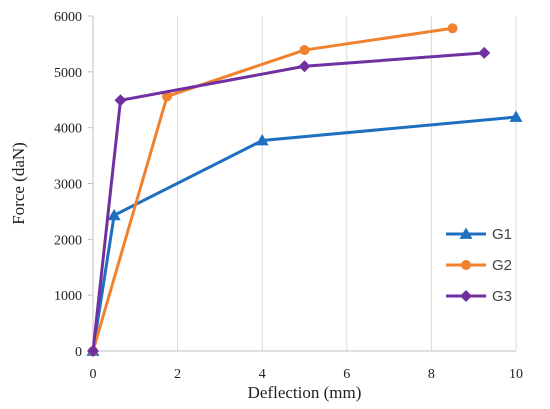 The image size is (550, 409). Describe the element at coordinates (502, 265) in the screenshot. I see `legend-label-g2: G2` at that location.